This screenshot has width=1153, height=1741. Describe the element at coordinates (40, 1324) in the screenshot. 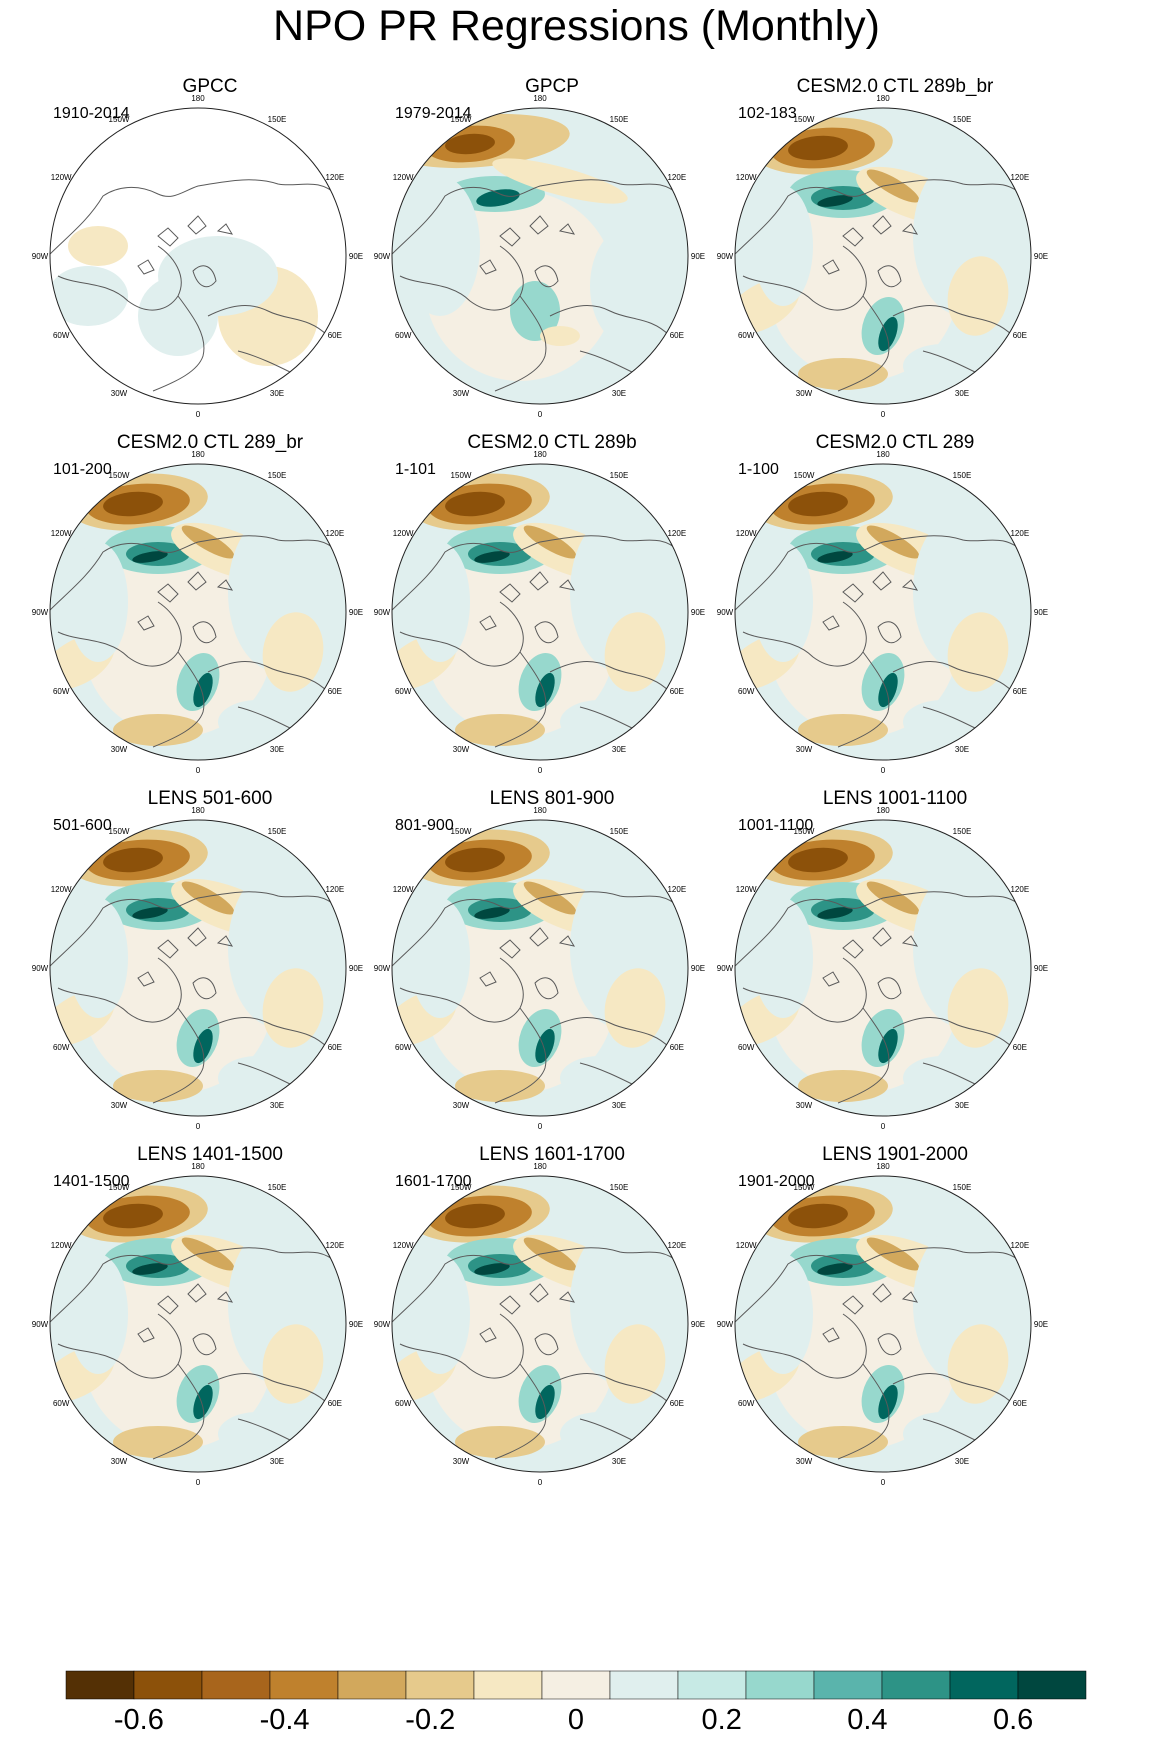

I see `longitude-label: 90W` at that location.